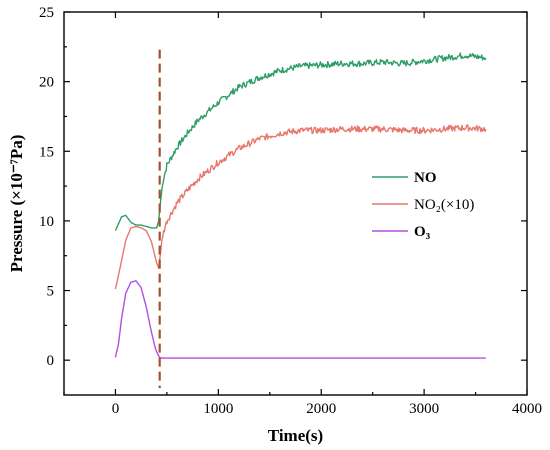 The width and height of the screenshot is (550, 450). What do you see at coordinates (46, 83) in the screenshot?
I see `y-tick-label: 20` at bounding box center [46, 83].